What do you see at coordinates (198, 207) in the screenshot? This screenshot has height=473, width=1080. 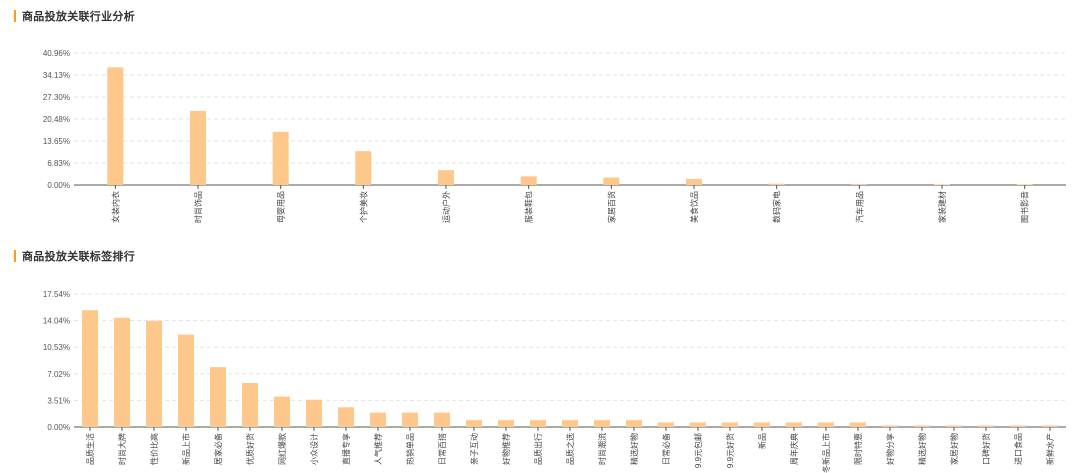 I see `x-tick-label: 时尚饰品` at bounding box center [198, 207].